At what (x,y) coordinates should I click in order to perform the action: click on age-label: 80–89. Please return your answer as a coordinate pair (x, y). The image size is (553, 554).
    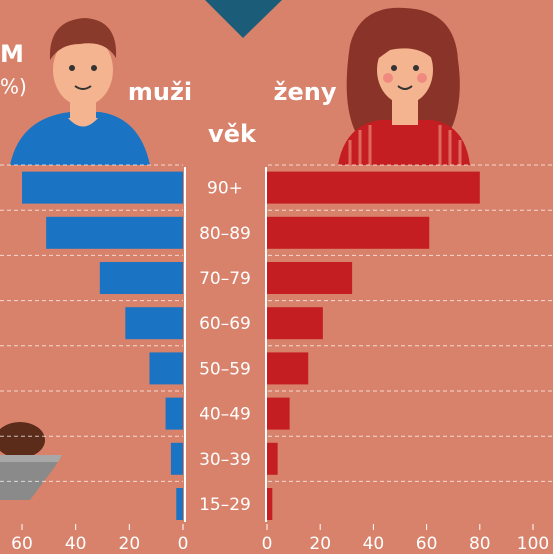
    Looking at the image, I should click on (225, 234).